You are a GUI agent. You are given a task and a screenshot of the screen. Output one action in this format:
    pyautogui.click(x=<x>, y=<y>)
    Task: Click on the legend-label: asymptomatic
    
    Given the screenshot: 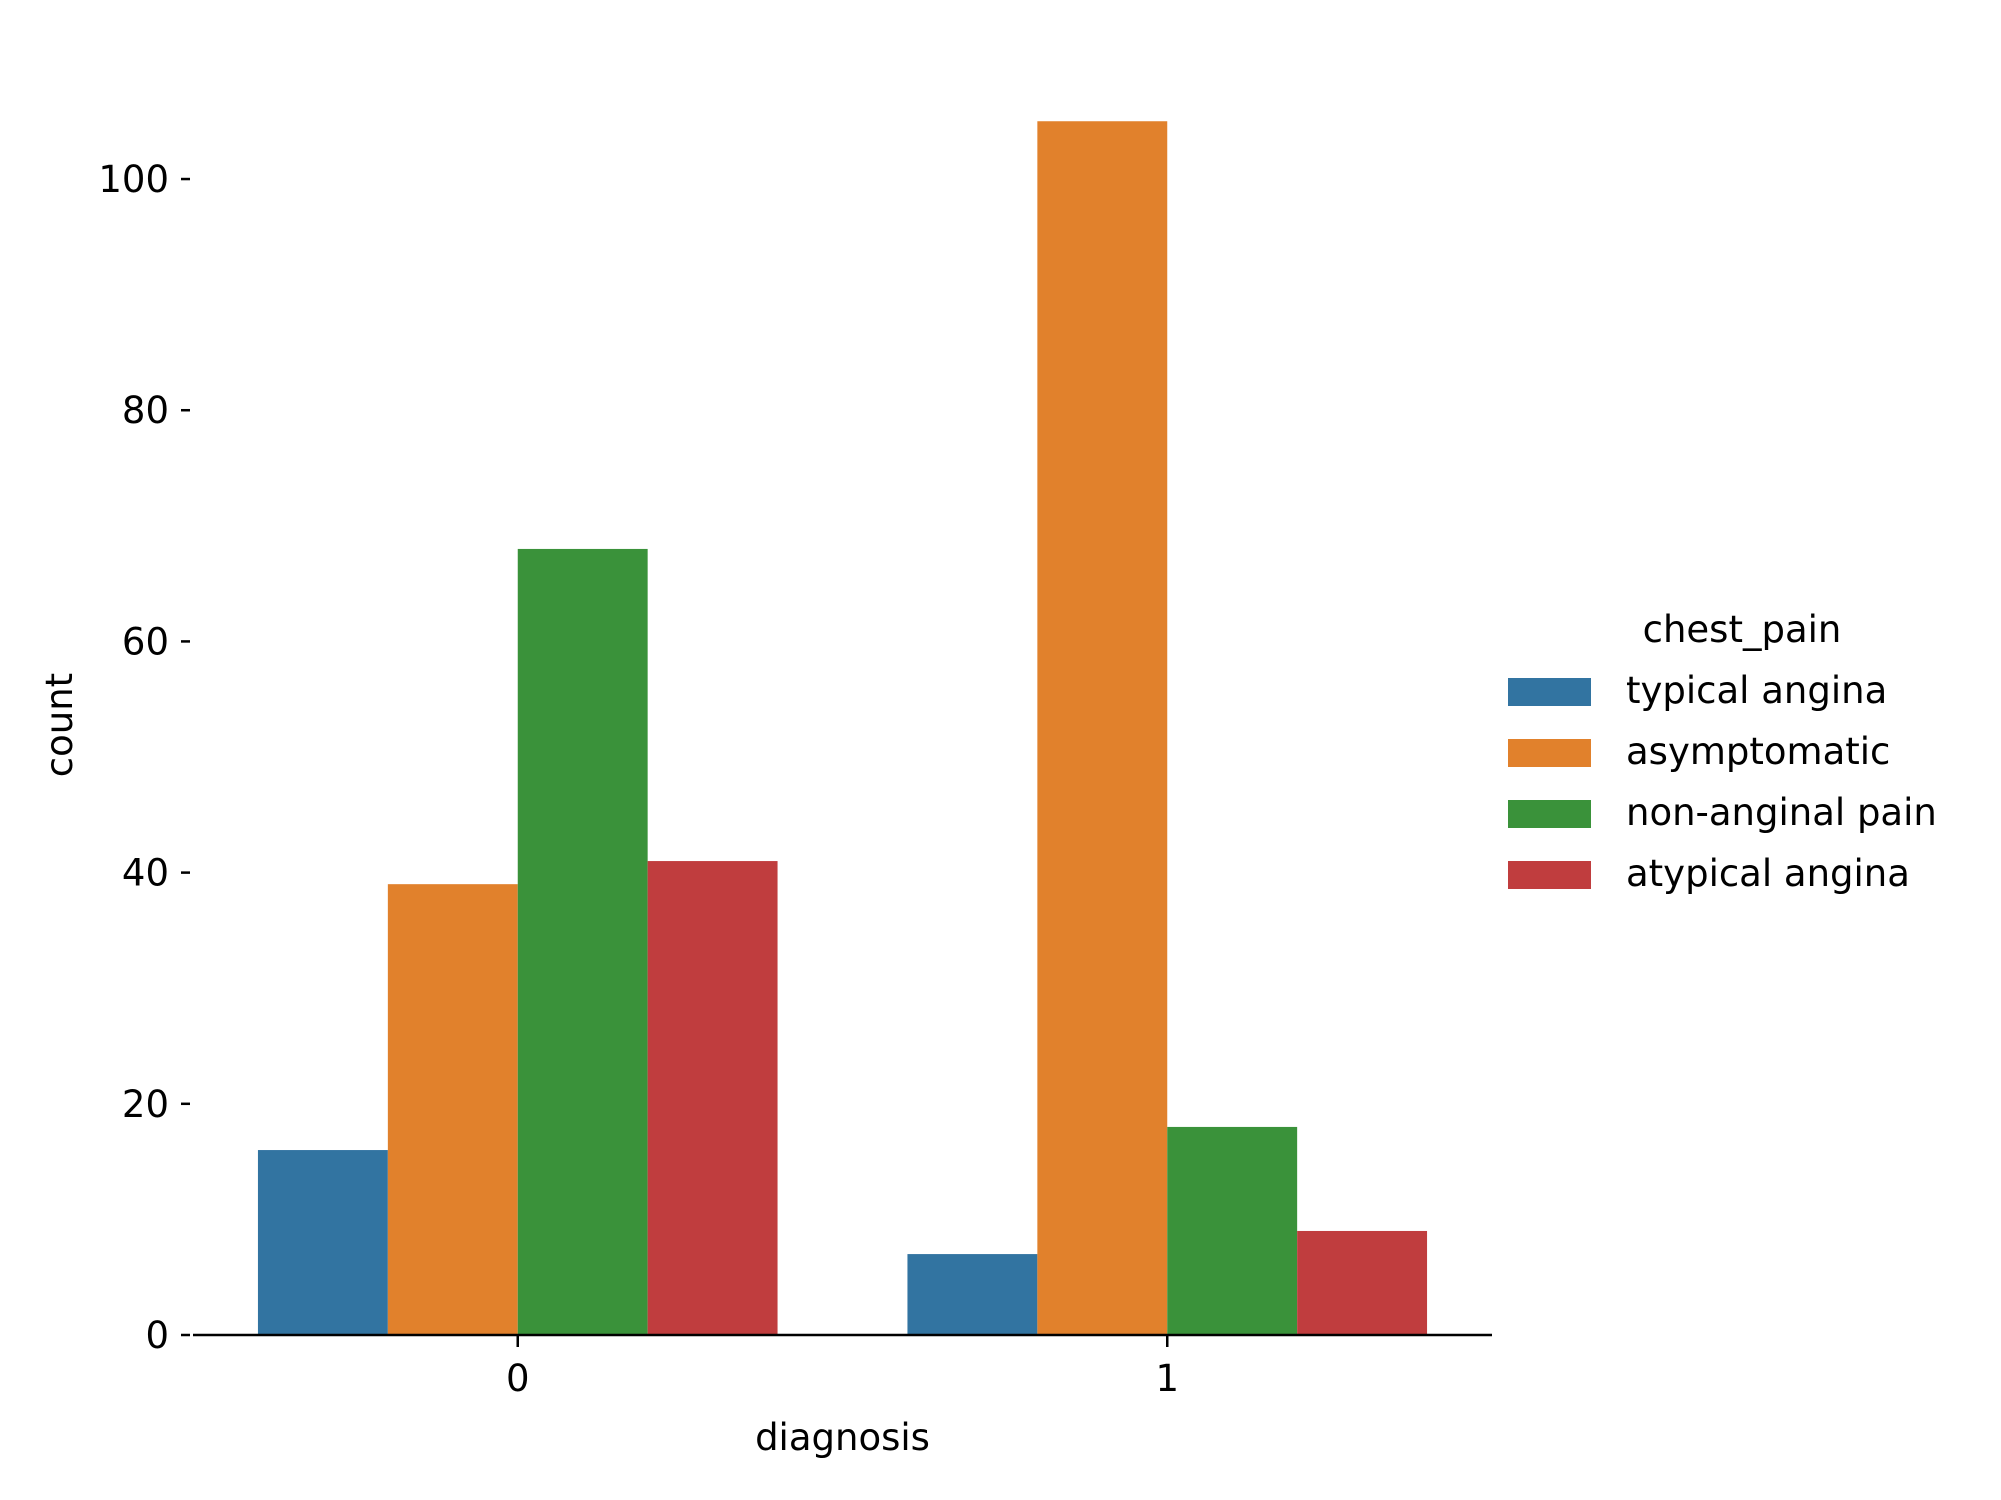 What is the action you would take?
    pyautogui.click(x=1758, y=751)
    